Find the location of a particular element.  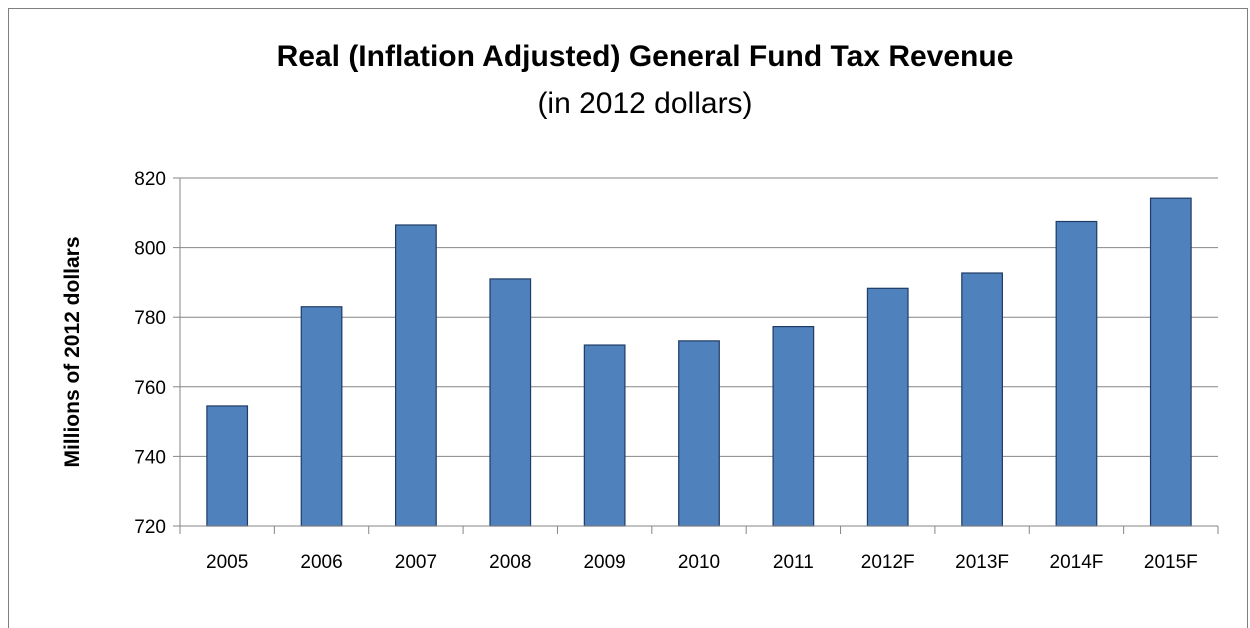

bar-2012F is located at coordinates (887, 407).